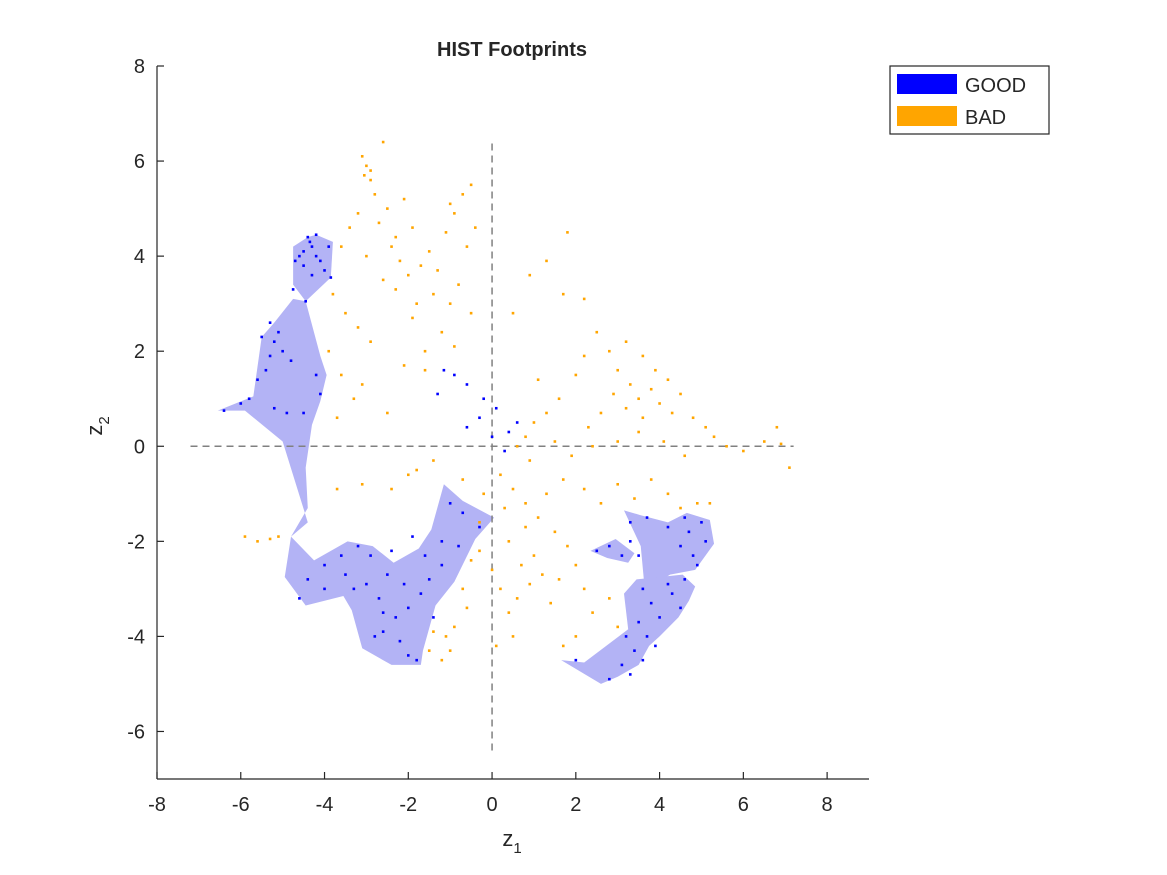 This screenshot has height=875, width=1167. I want to click on x-tick-label: -6, so click(241, 805).